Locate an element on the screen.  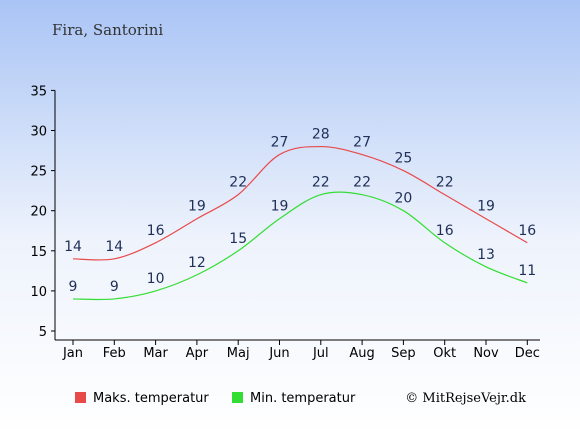
data-label-max: 25 is located at coordinates (403, 159).